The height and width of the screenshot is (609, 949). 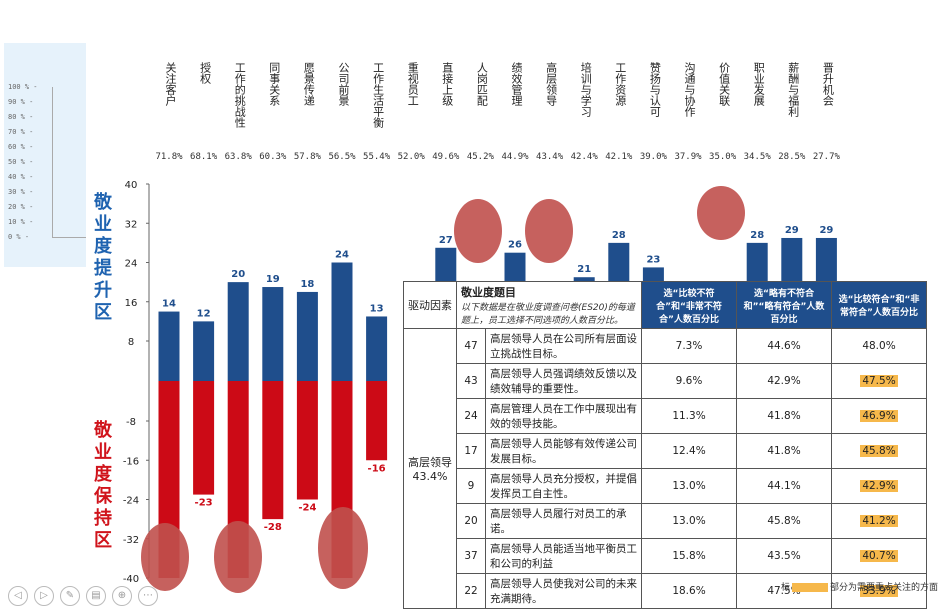 I want to click on category-label: 晋升机会, so click(x=828, y=84).